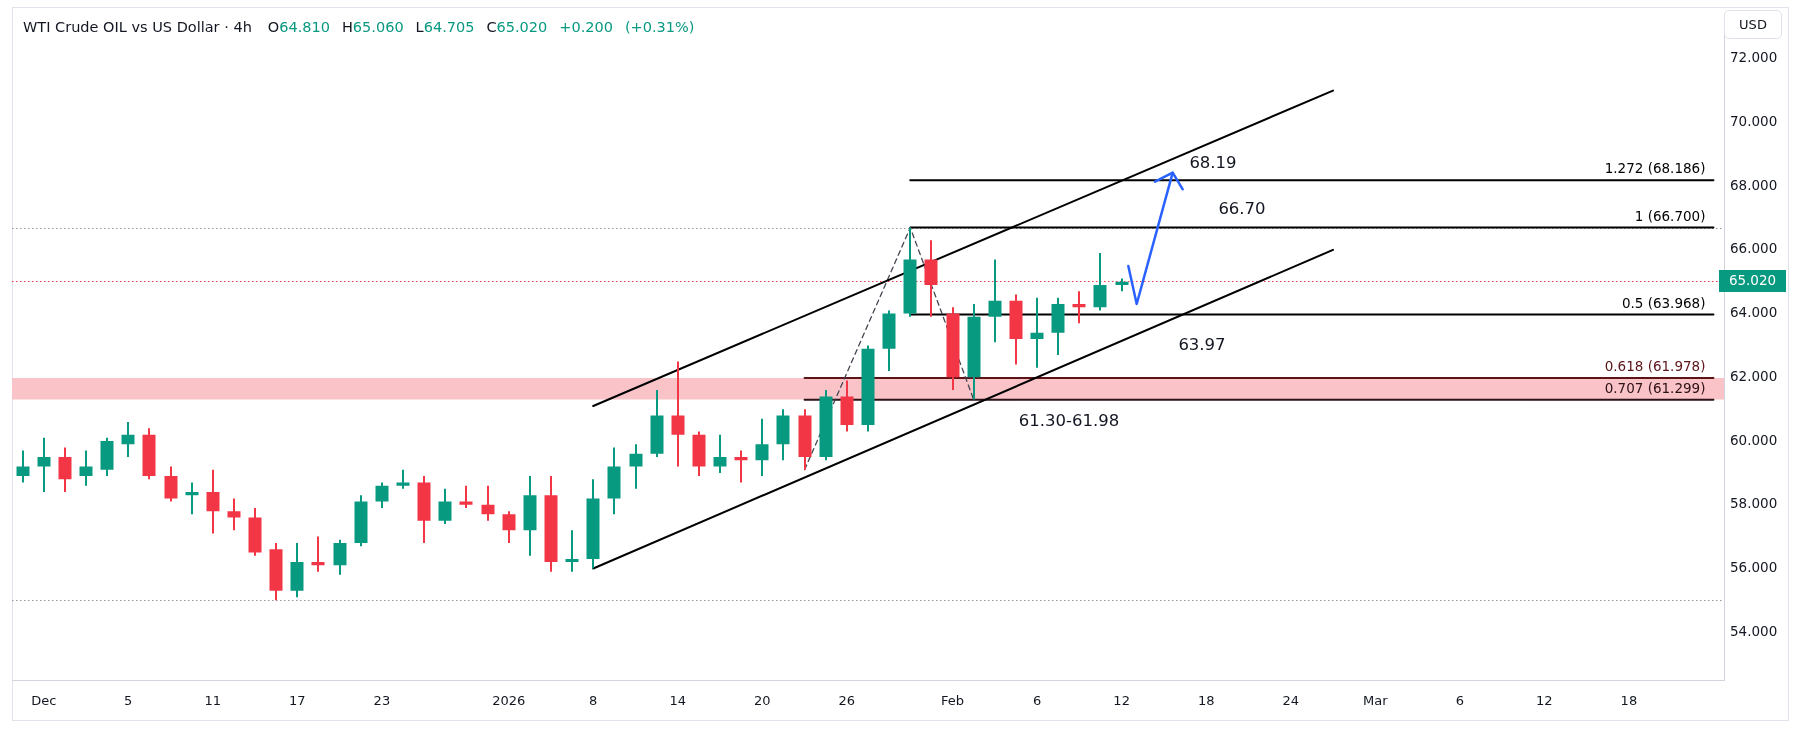  Describe the element at coordinates (1663, 302) in the screenshot. I see `series-label: 0.5 (63.968)` at that location.